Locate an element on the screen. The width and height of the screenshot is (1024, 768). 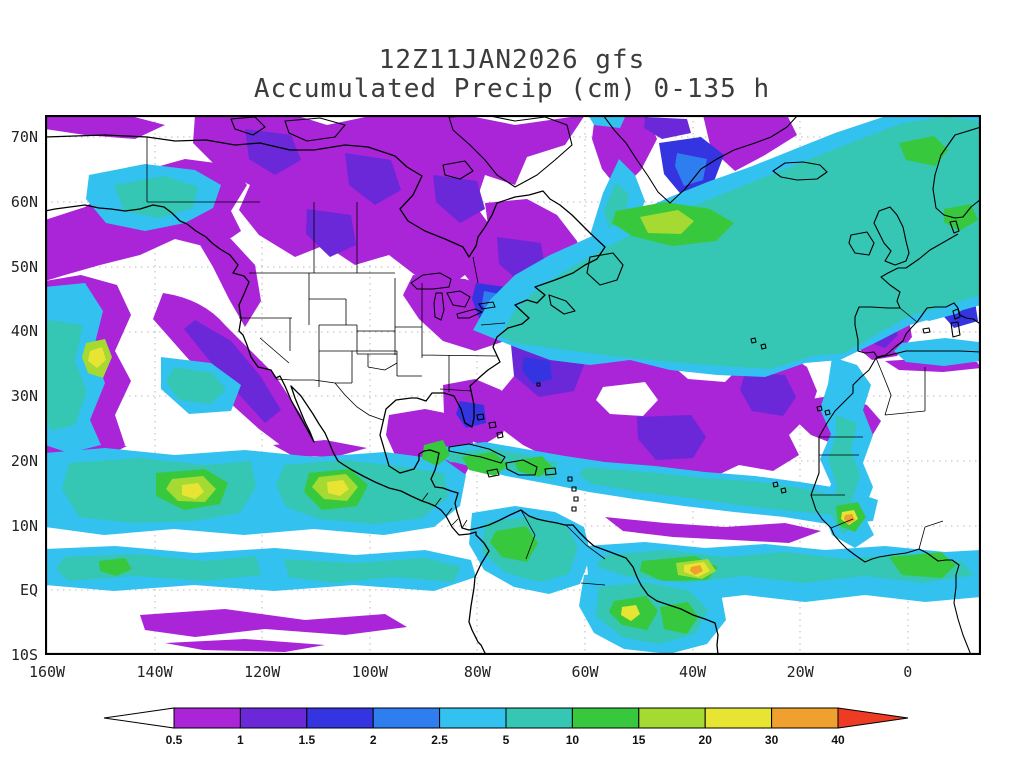
lon-tick-label: 140W is located at coordinates (154, 672).